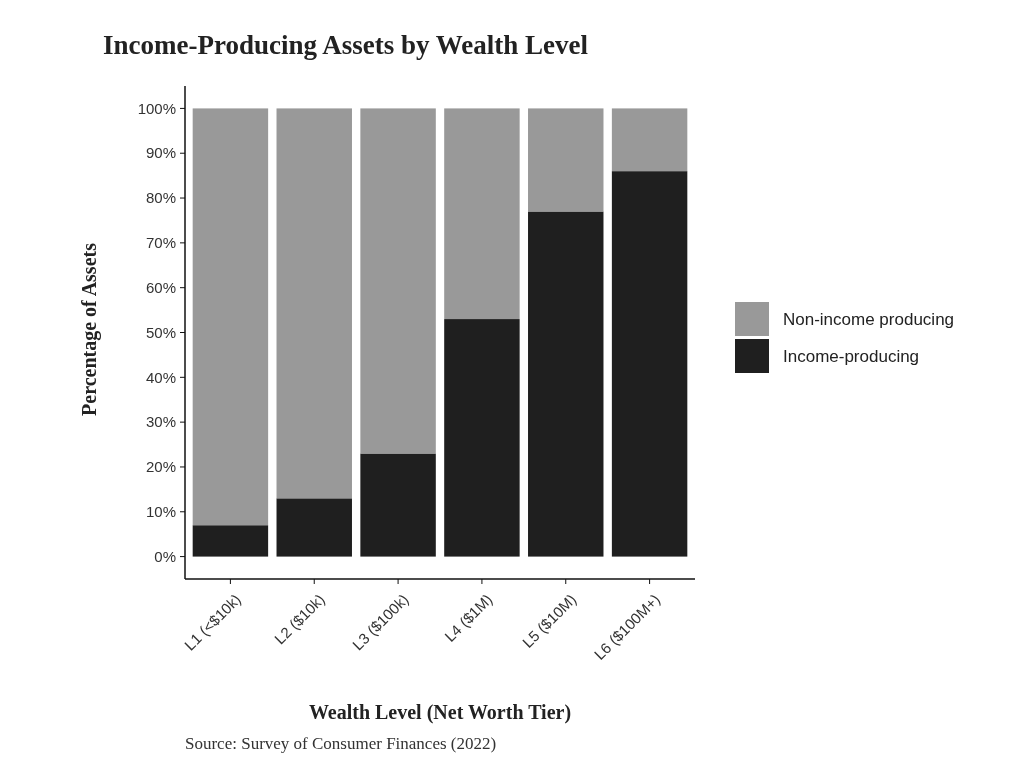  What do you see at coordinates (160, 377) in the screenshot?
I see `y-tick-label: 40%` at bounding box center [160, 377].